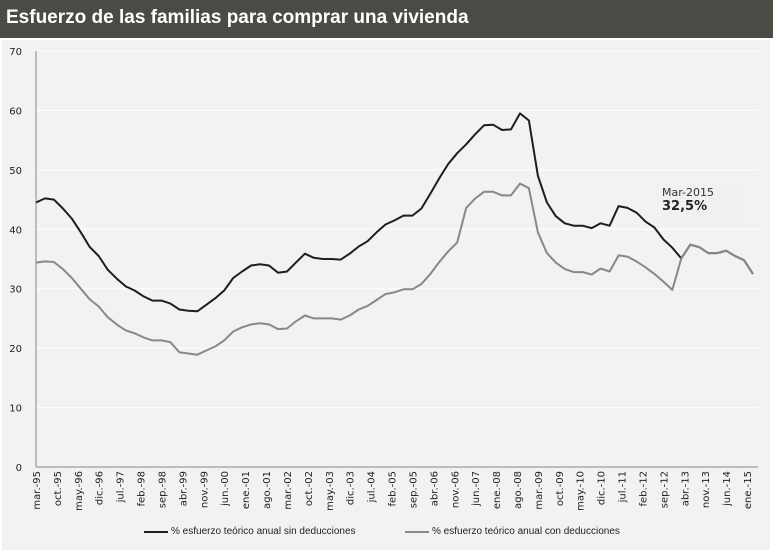 This screenshot has height=556, width=773. Describe the element at coordinates (518, 490) in the screenshot. I see `x-tick-label: ago.-08` at that location.